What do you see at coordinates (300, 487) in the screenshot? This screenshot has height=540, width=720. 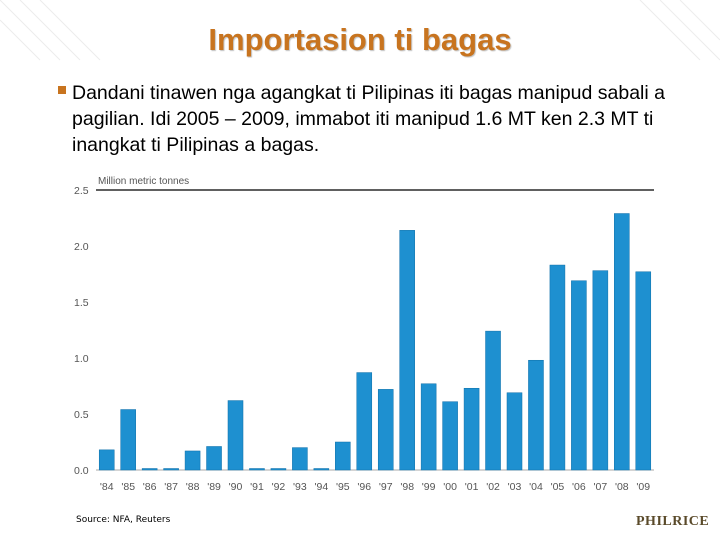 I see `x-tick-label: '93` at bounding box center [300, 487].